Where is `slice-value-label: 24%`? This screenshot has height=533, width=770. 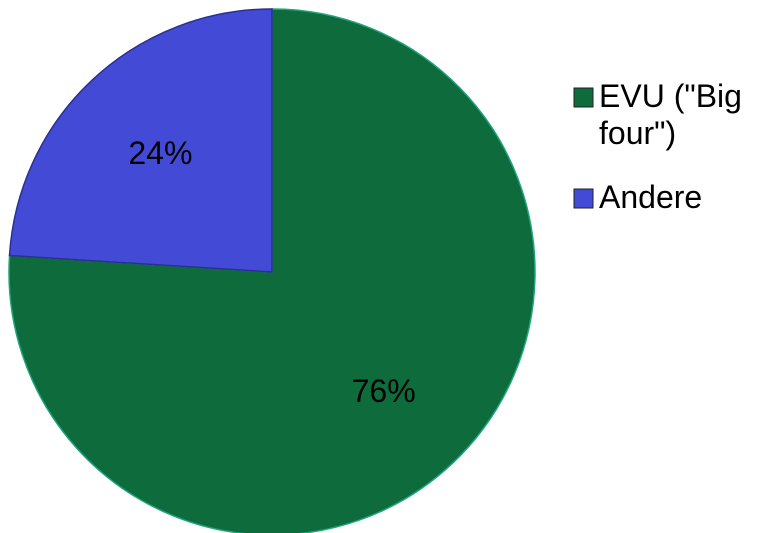
slice-value-label: 24% is located at coordinates (160, 153).